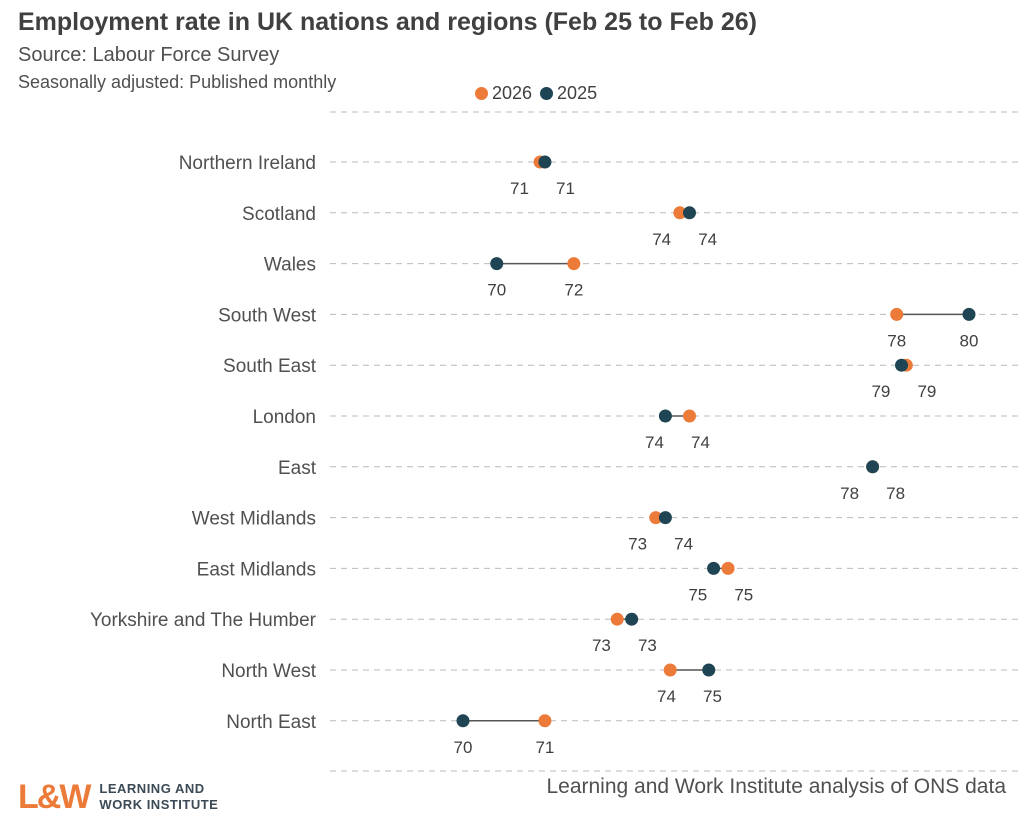 This screenshot has height=821, width=1024. Describe the element at coordinates (177, 82) in the screenshot. I see `chart-caption: Seasonally adjusted: Published monthly` at that location.